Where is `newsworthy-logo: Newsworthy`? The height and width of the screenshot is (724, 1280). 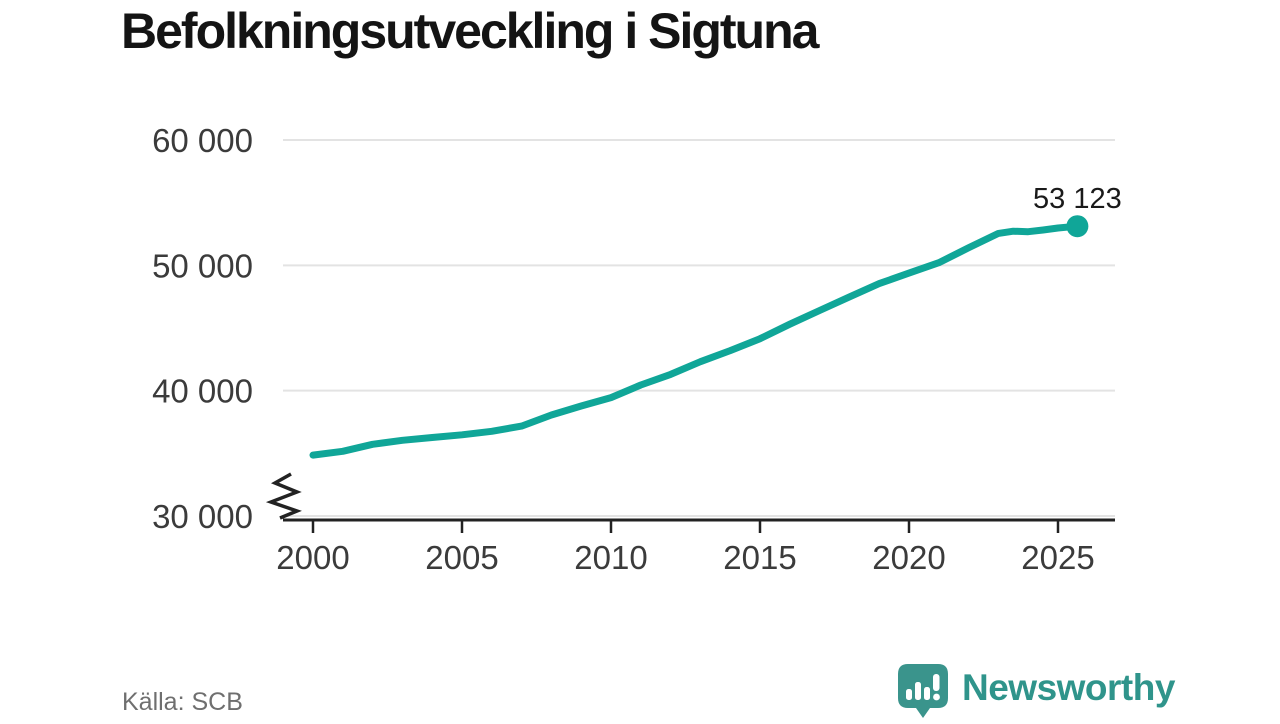
newsworthy-logo: Newsworthy is located at coordinates (1036, 693).